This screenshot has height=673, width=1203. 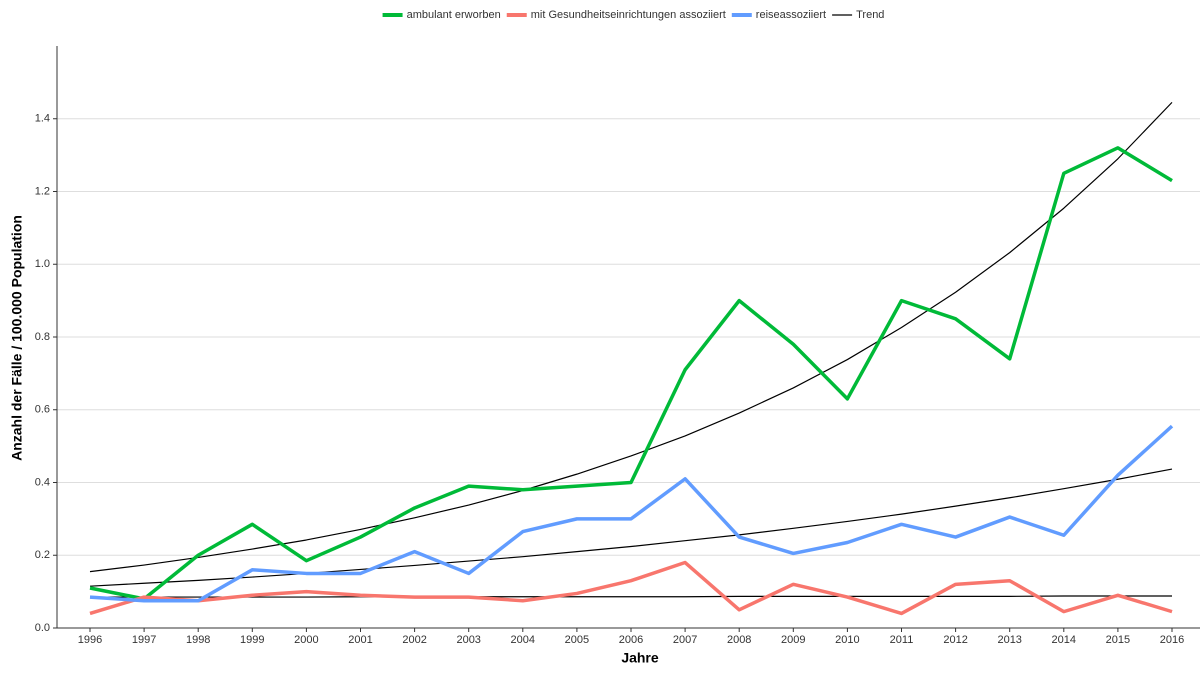 What do you see at coordinates (1172, 640) in the screenshot?
I see `x-tick-label: 2016` at bounding box center [1172, 640].